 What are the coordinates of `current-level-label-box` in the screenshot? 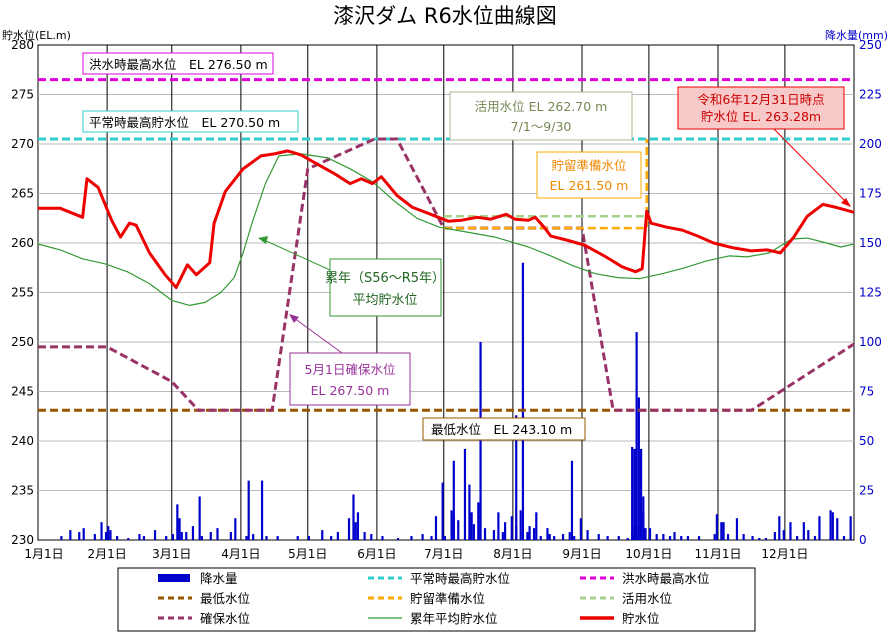 It's located at (761, 108).